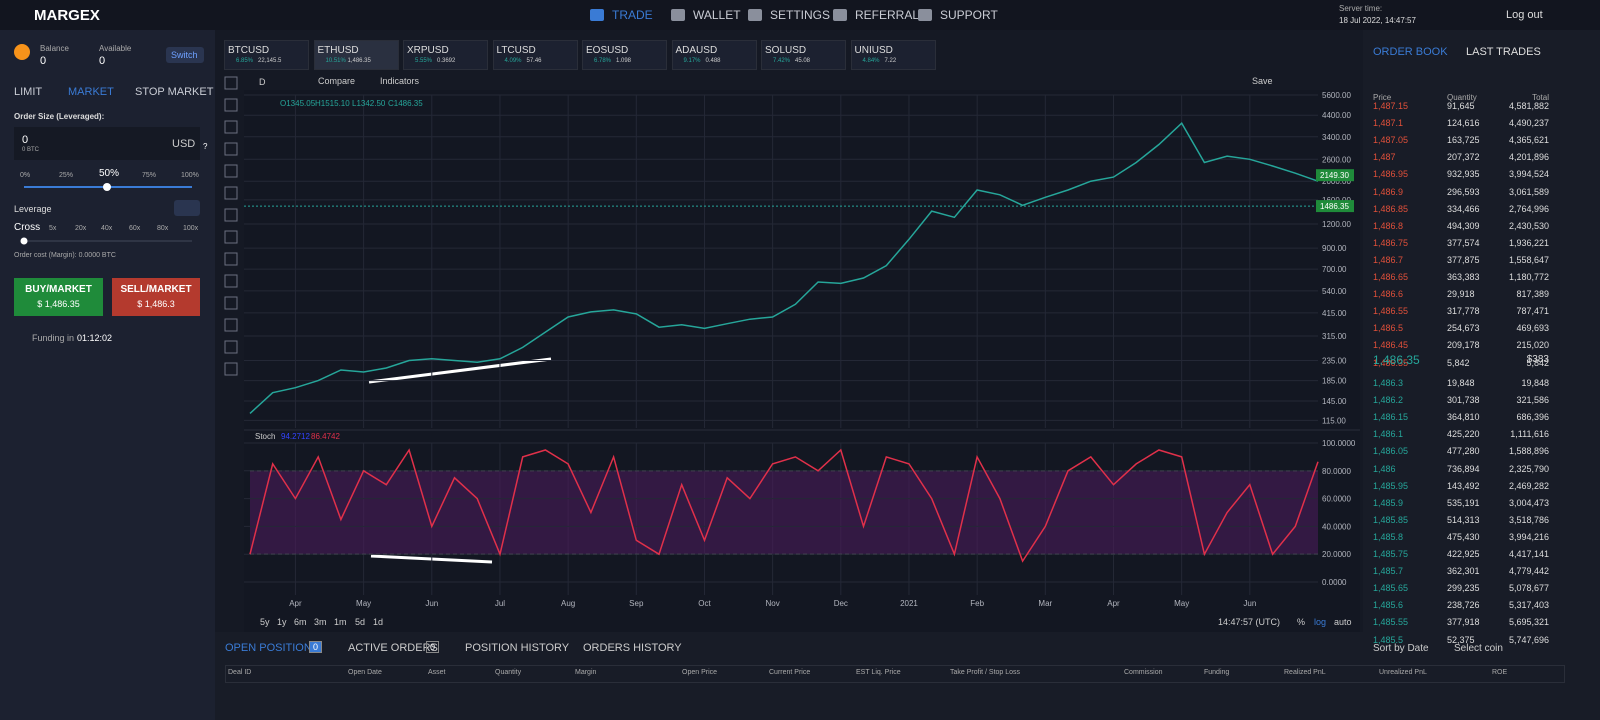 This screenshot has width=1600, height=720. Describe the element at coordinates (517, 648) in the screenshot. I see `bottom-tab: POSITION HISTORY` at that location.